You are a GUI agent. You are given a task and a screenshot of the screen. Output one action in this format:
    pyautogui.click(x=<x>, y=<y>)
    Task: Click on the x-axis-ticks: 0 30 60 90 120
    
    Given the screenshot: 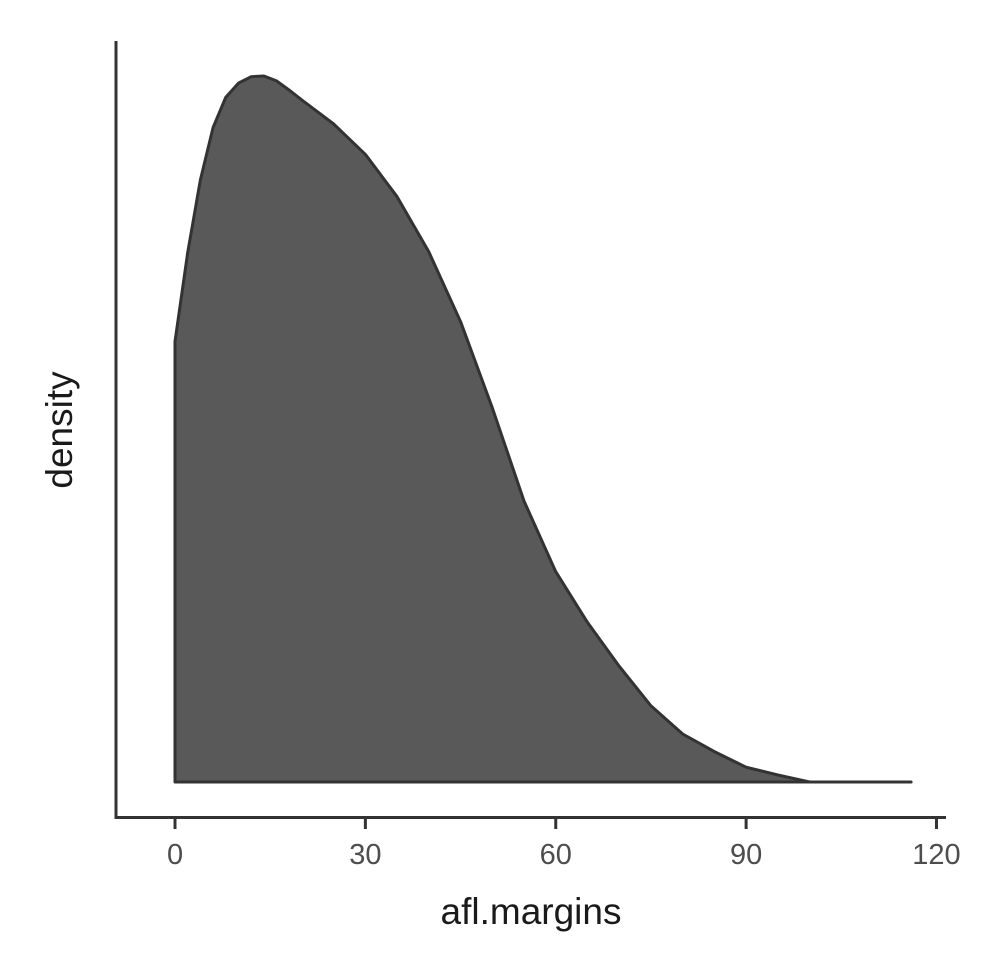 What is the action you would take?
    pyautogui.click(x=564, y=844)
    